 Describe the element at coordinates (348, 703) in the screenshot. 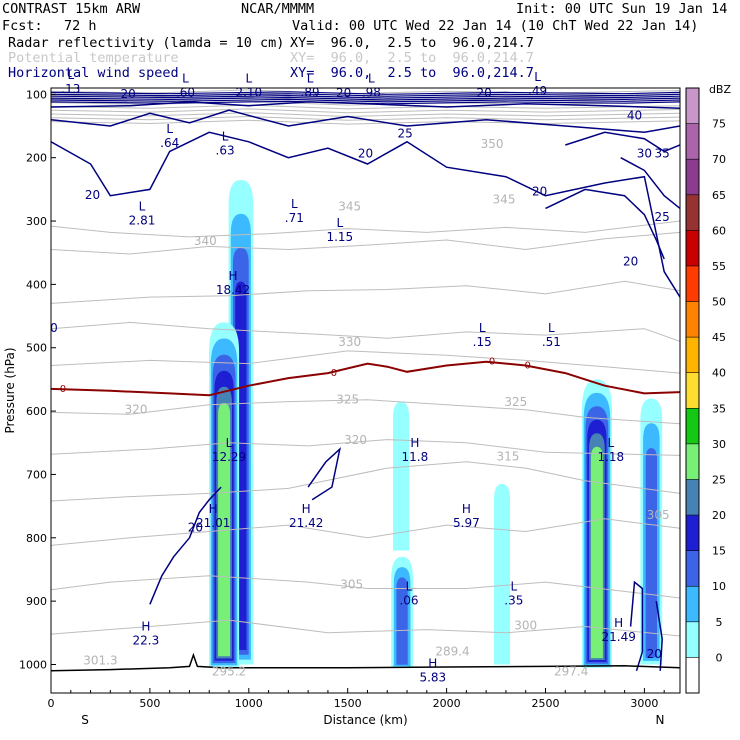

I see `x-tick-label: 1500` at that location.